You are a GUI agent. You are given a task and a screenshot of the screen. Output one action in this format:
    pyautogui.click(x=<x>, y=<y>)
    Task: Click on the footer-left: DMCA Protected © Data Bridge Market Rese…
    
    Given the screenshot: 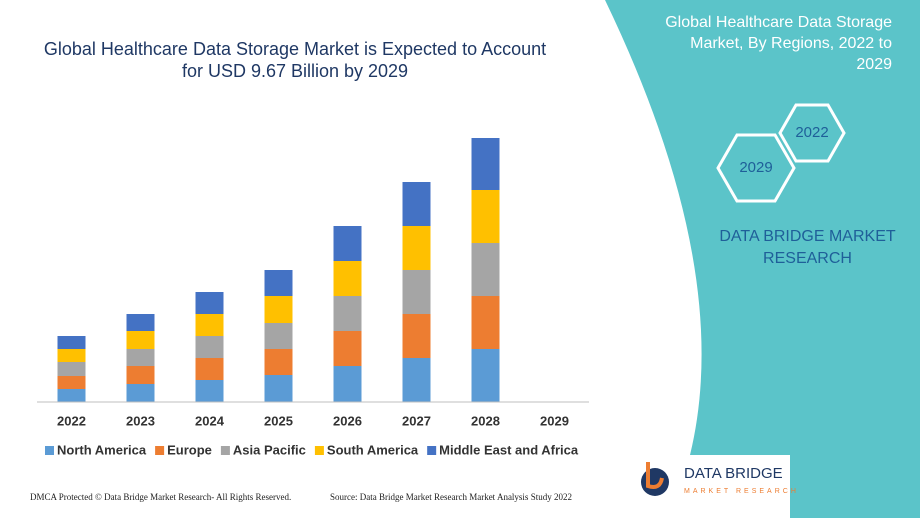 What is the action you would take?
    pyautogui.click(x=161, y=497)
    